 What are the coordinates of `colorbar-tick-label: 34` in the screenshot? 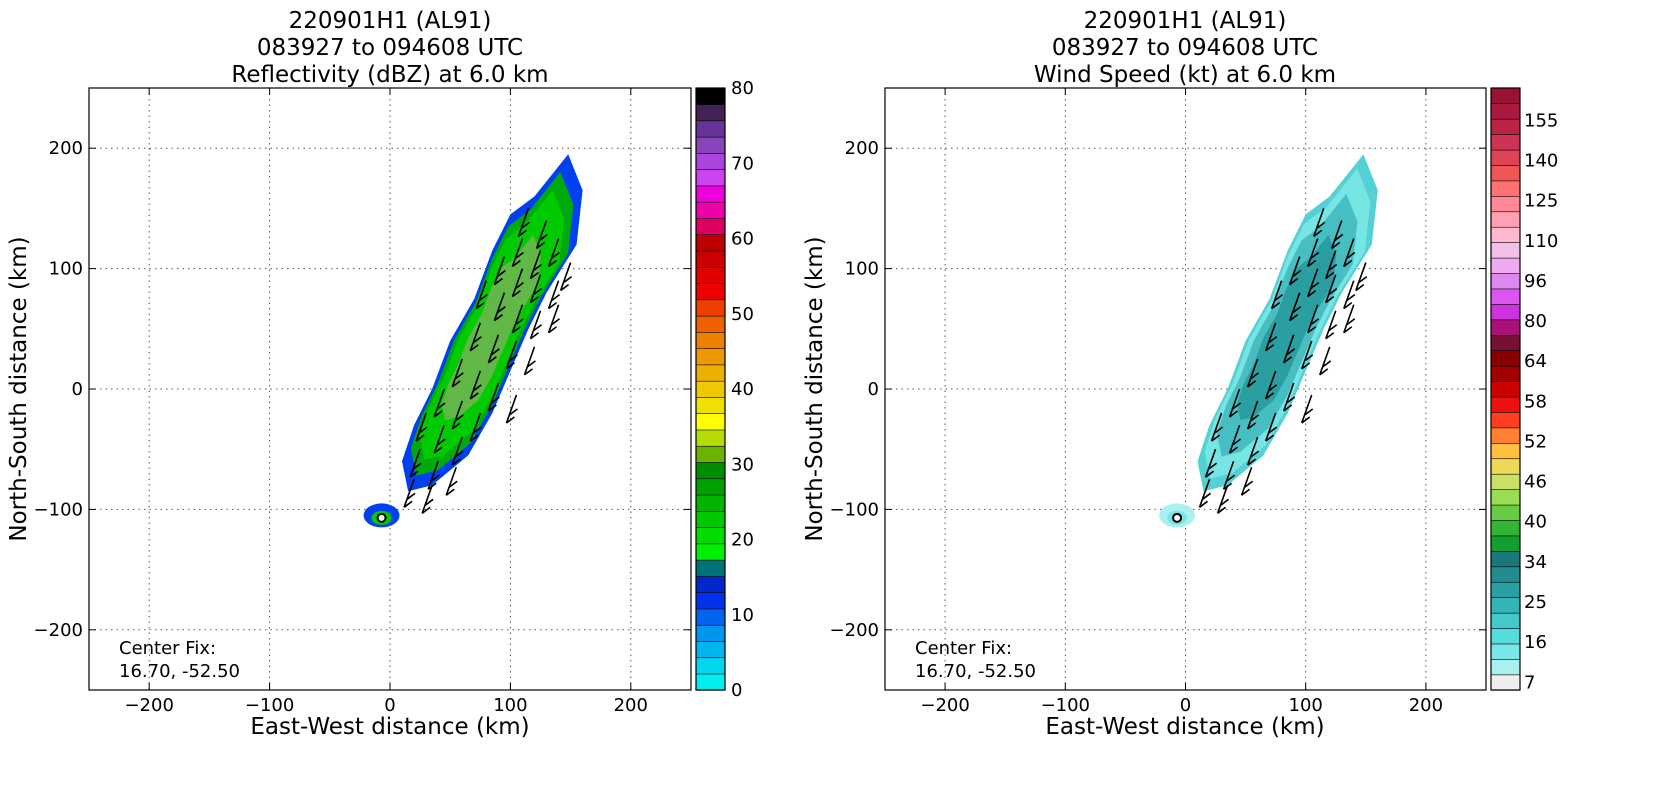 It's located at (1535, 562).